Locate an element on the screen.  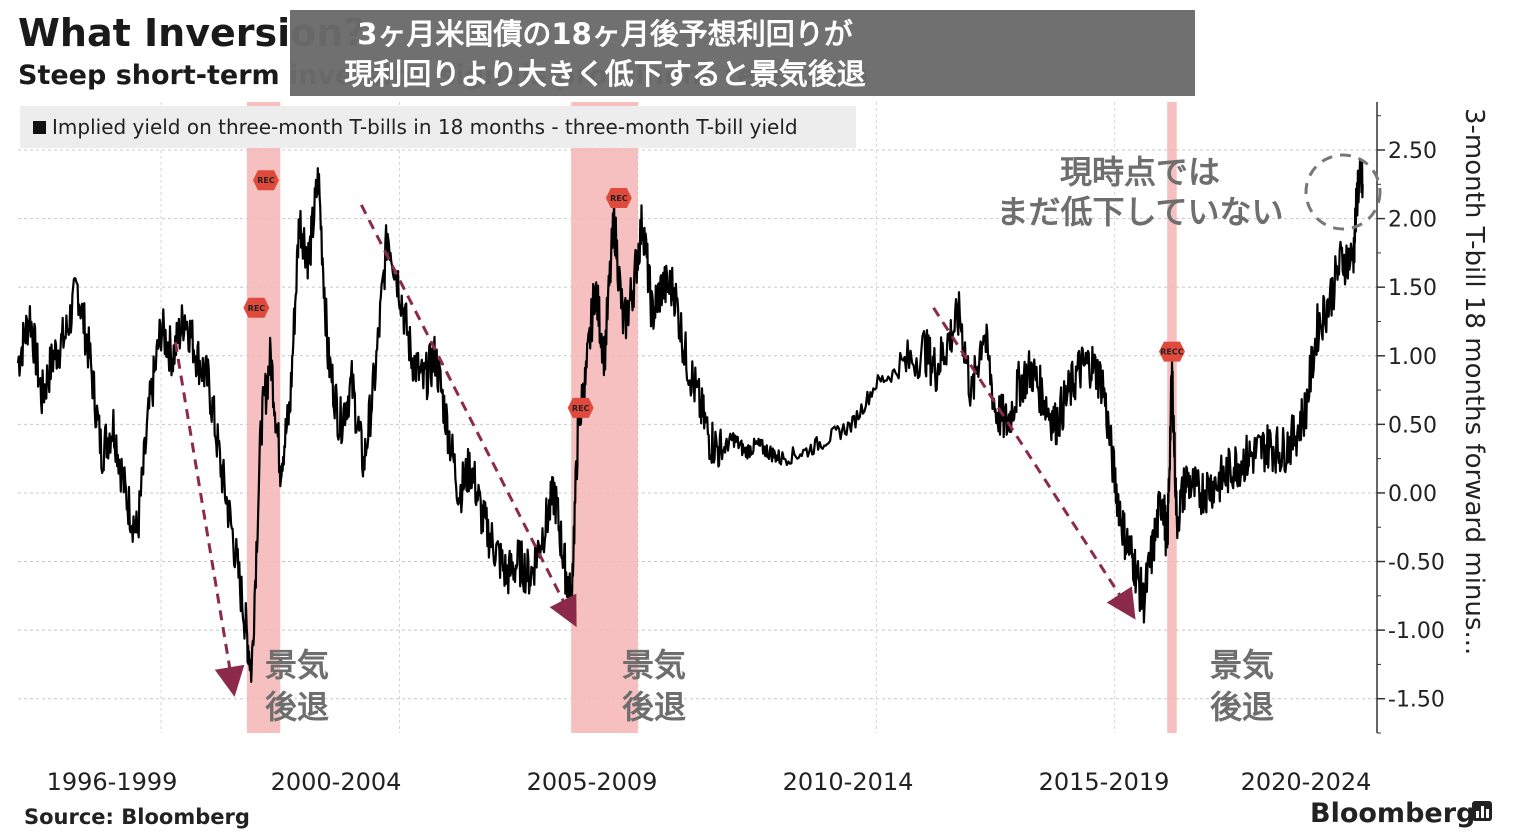
recession-label-2-line-1: 景気 is located at coordinates (654, 665).